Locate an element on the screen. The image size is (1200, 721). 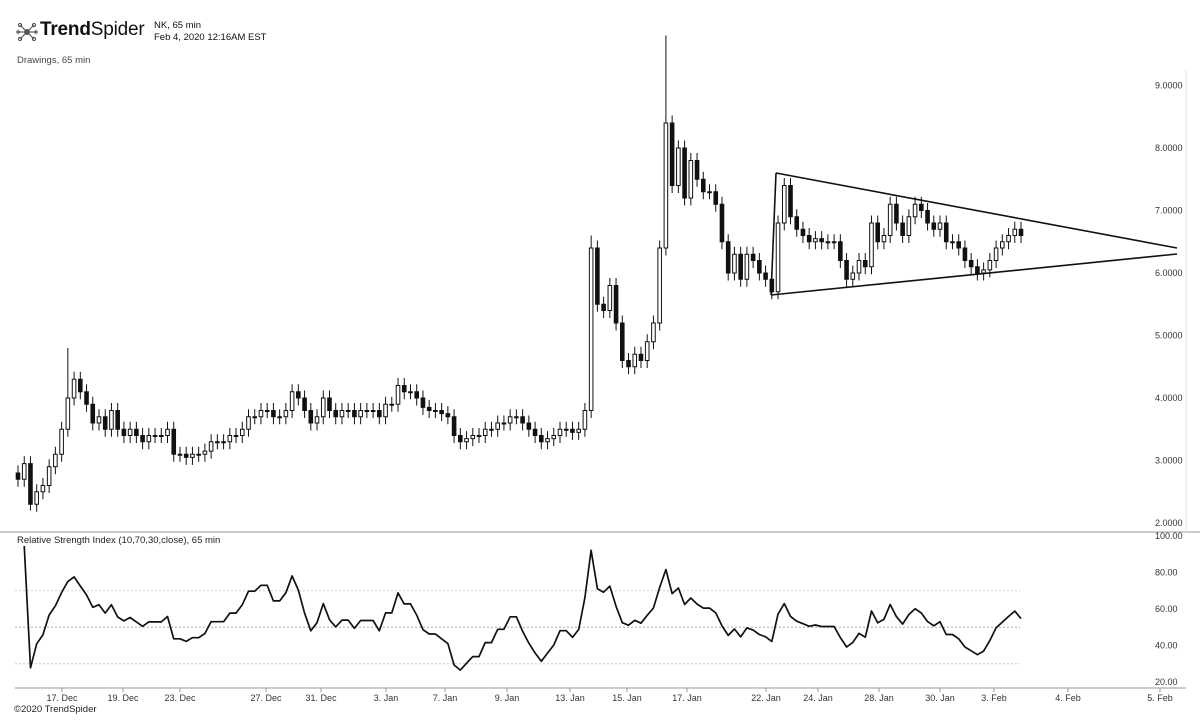
triangle-lower-trendline is located at coordinates (974, 274).